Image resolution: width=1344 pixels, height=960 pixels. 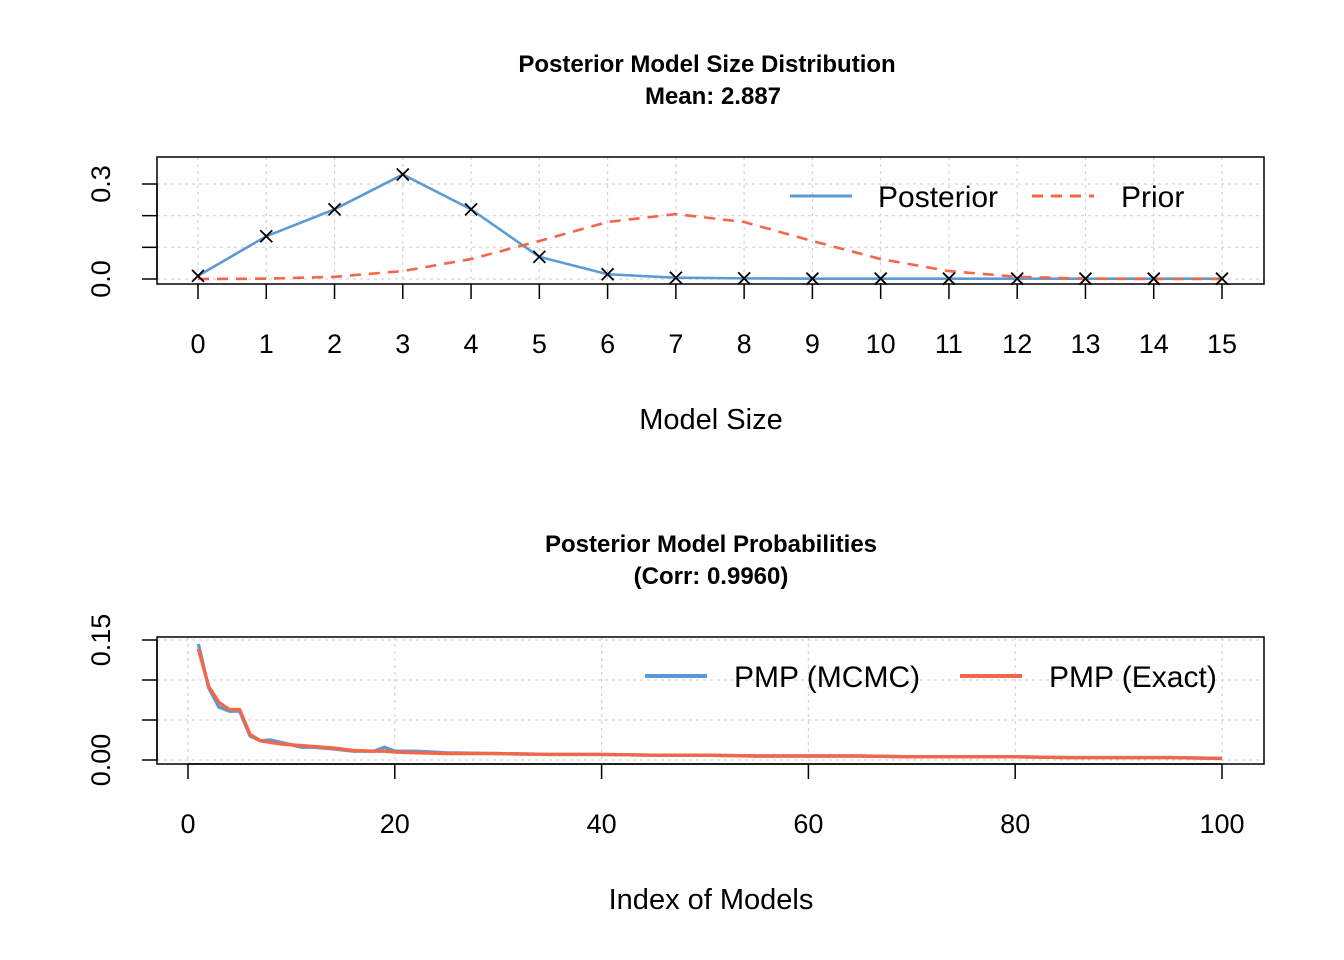 I want to click on pmp-plot-frame, so click(x=710, y=700).